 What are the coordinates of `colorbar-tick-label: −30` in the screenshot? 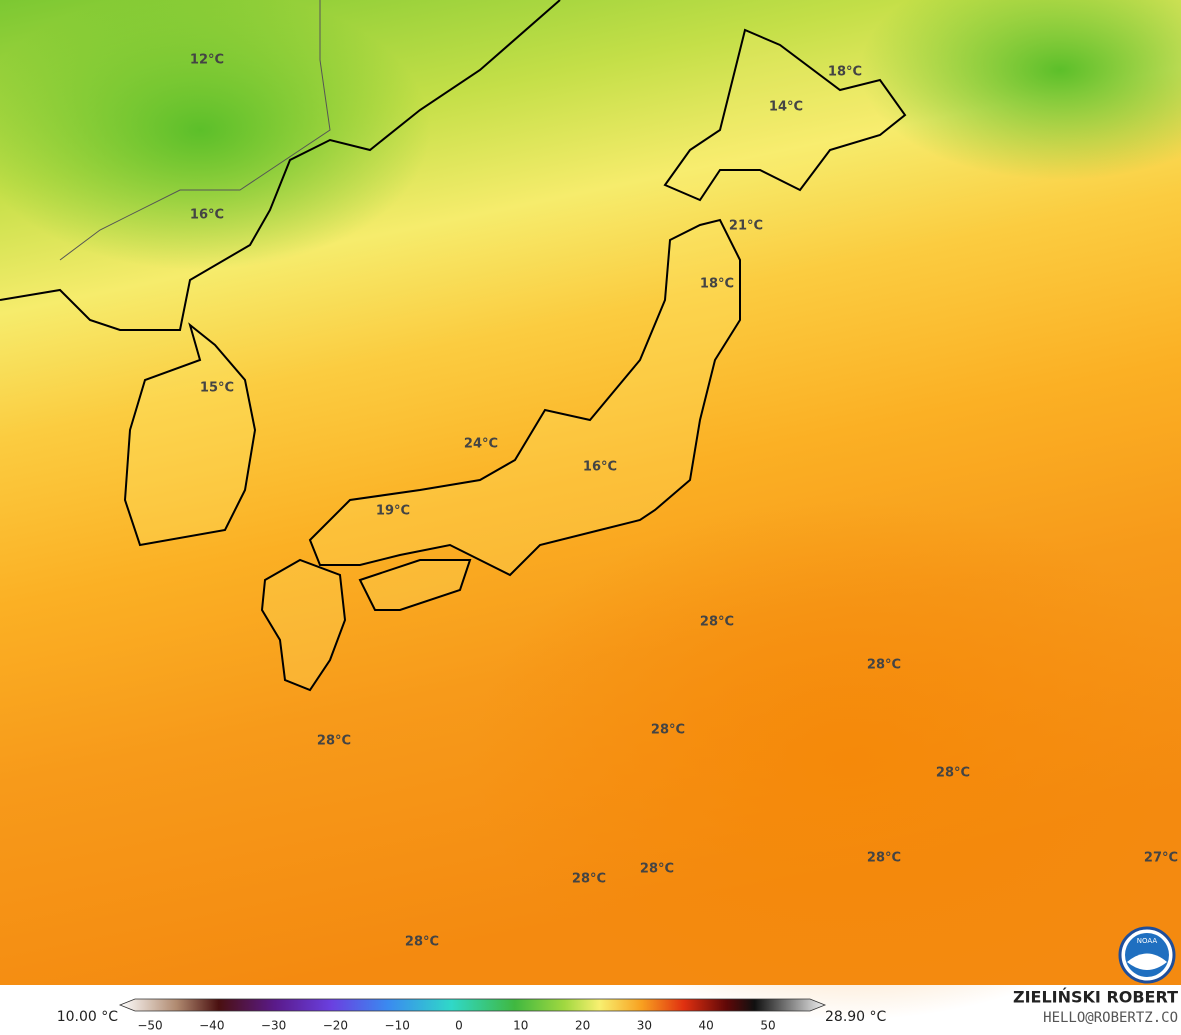 It's located at (273, 1026).